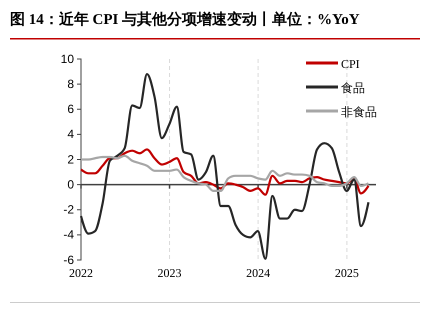  What do you see at coordinates (70, 159) in the screenshot?
I see `y-tick-label: 2` at bounding box center [70, 159].